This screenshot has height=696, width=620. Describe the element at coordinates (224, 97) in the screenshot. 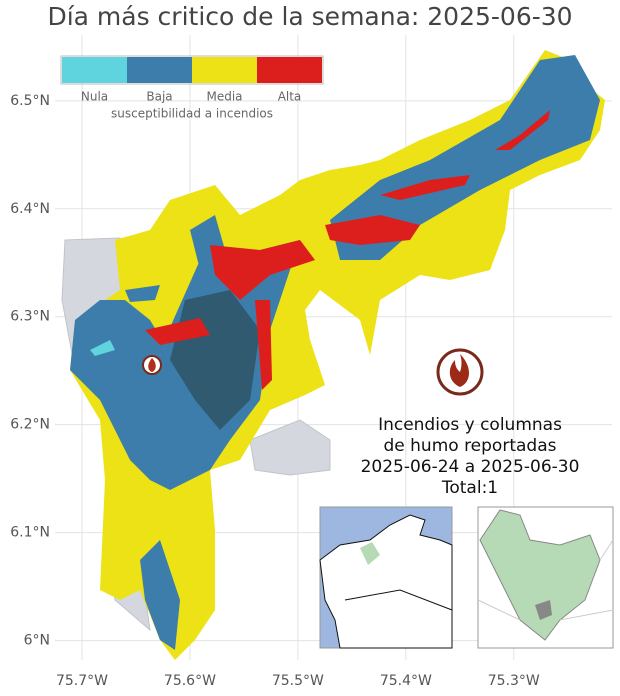

I see `legend-label: Media` at that location.